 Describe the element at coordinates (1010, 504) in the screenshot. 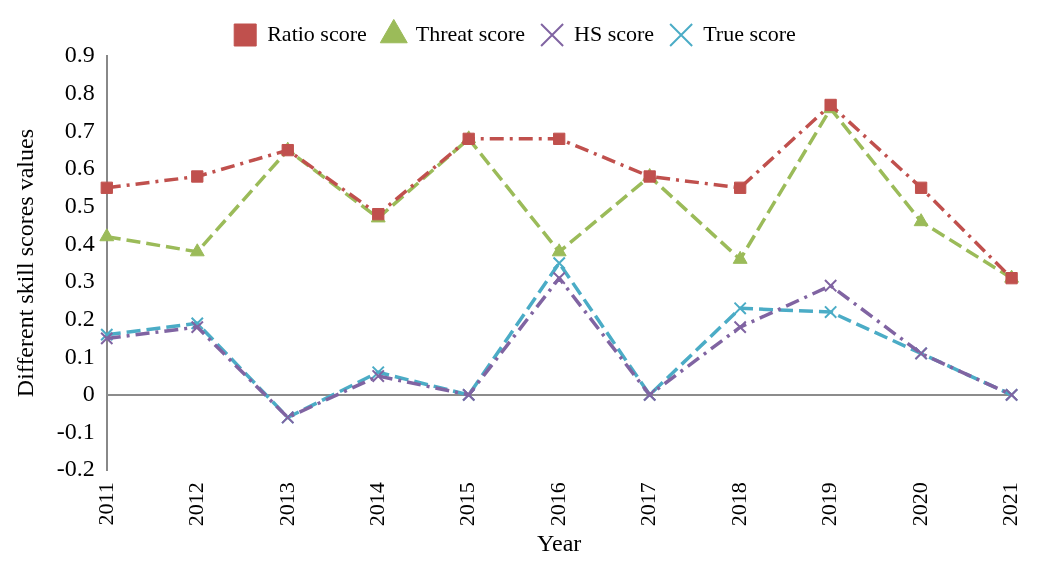

I see `x-tick-label: 2021` at that location.